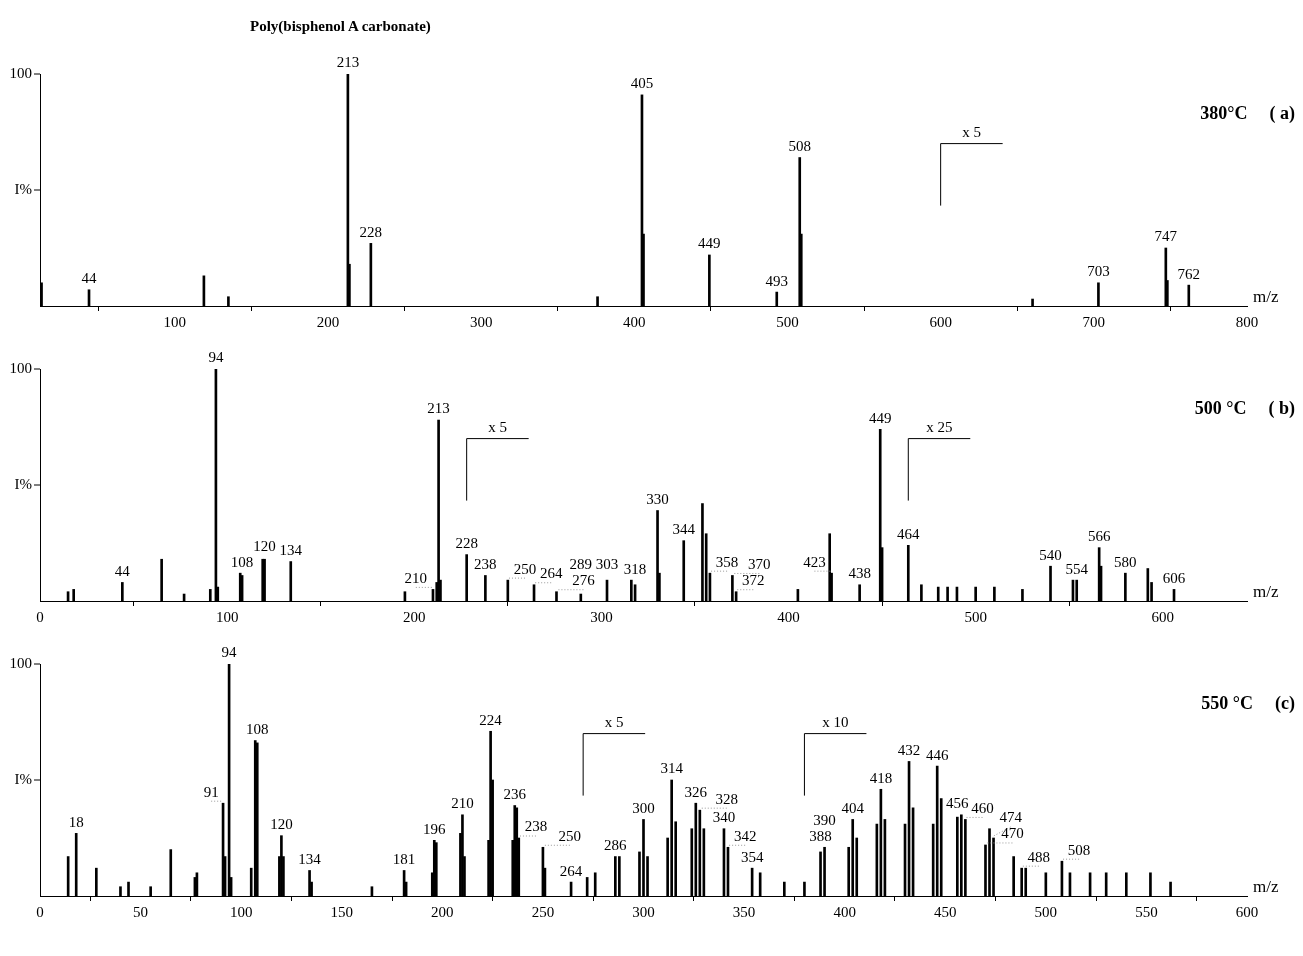  I want to click on annotation: 390, so click(824, 819).